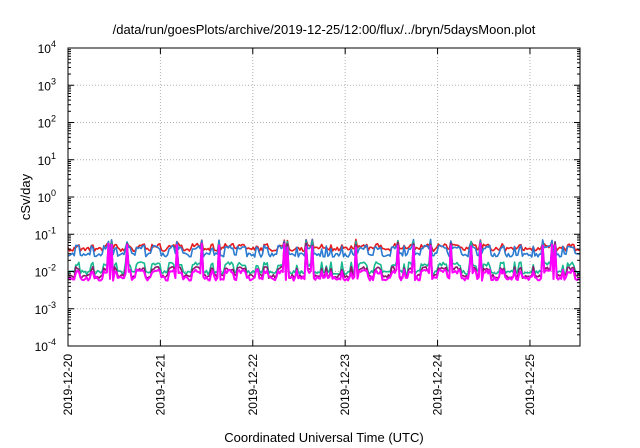 The image size is (640, 448). What do you see at coordinates (25, 196) in the screenshot?
I see `y-axis-label: cSv/day` at bounding box center [25, 196].